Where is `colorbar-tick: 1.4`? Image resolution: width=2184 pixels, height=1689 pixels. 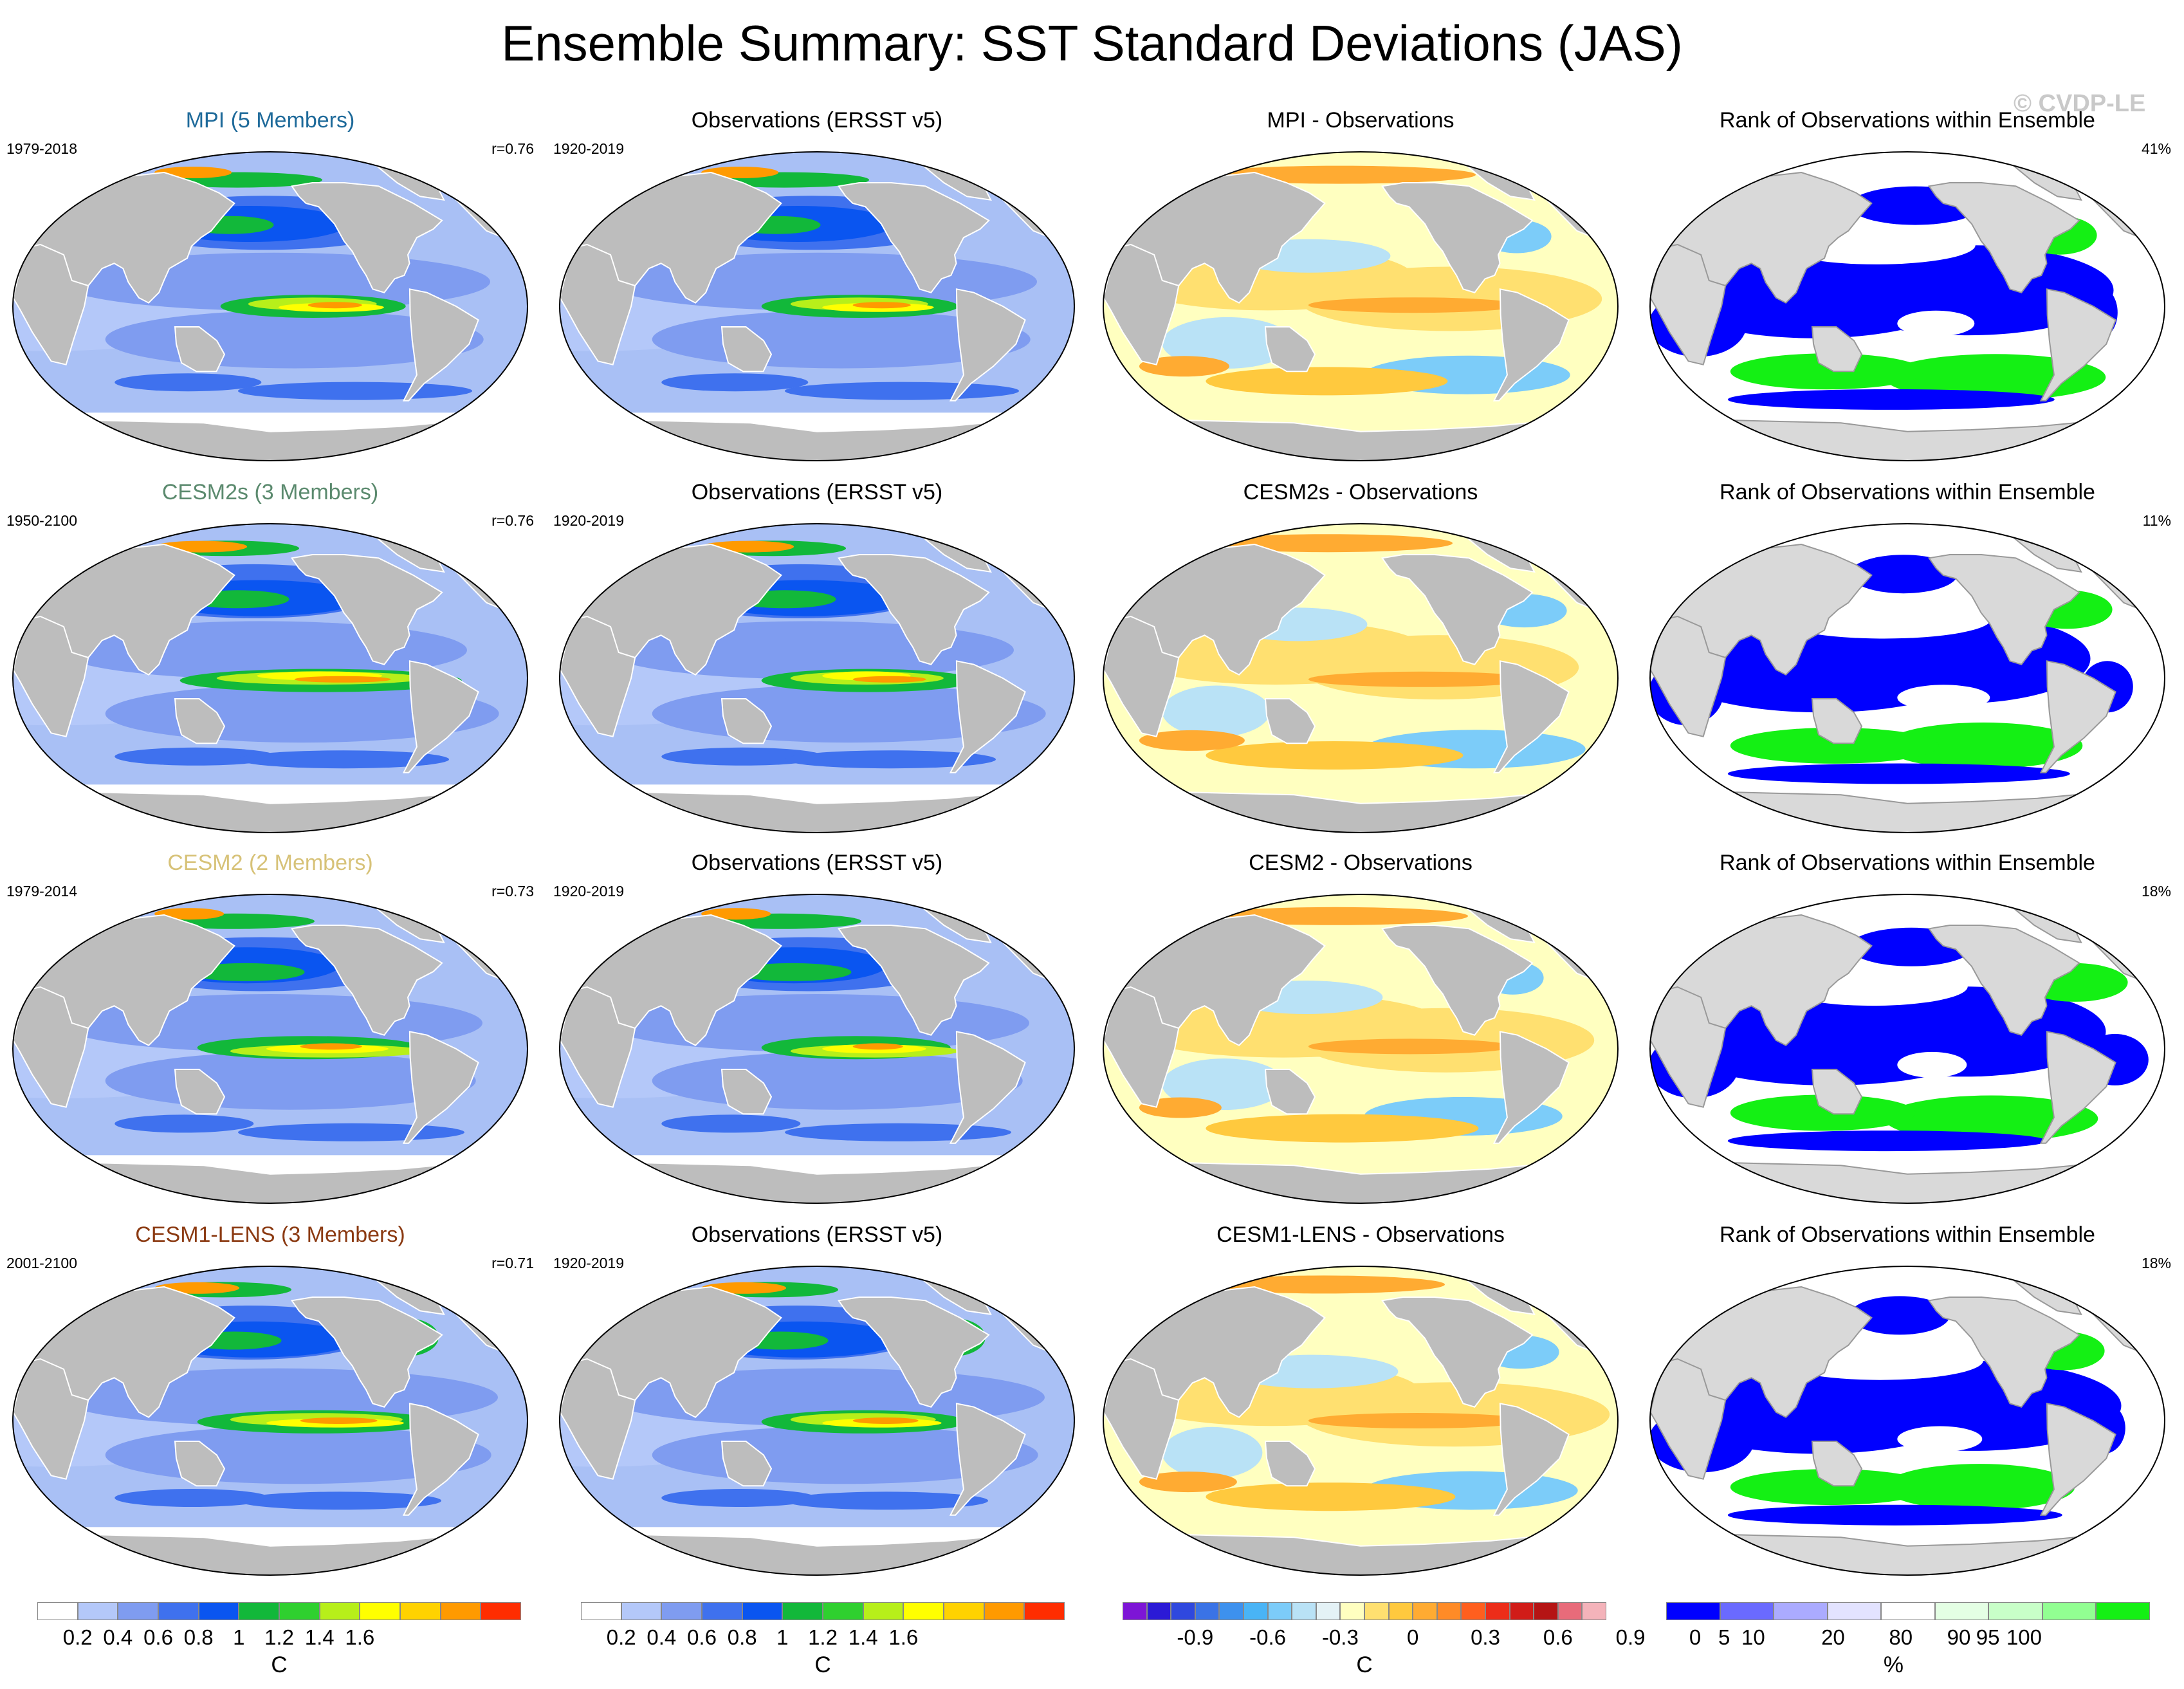
colorbar-tick: 1.4 is located at coordinates (863, 1637).